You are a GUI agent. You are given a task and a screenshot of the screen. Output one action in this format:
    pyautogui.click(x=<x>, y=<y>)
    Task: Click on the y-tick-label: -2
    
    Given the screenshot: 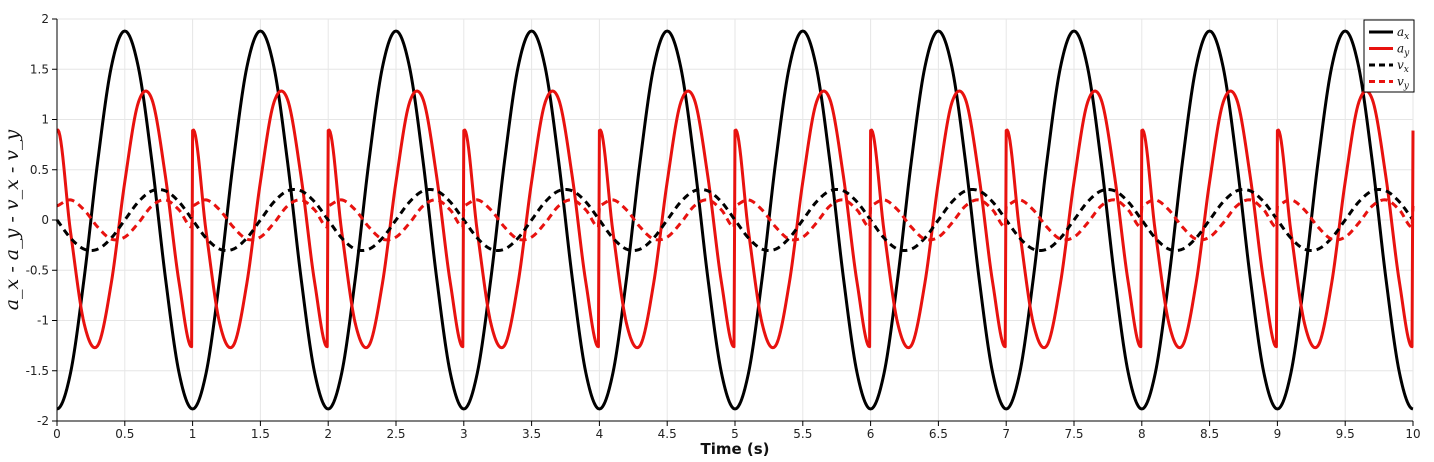 What is the action you would take?
    pyautogui.click(x=43, y=421)
    